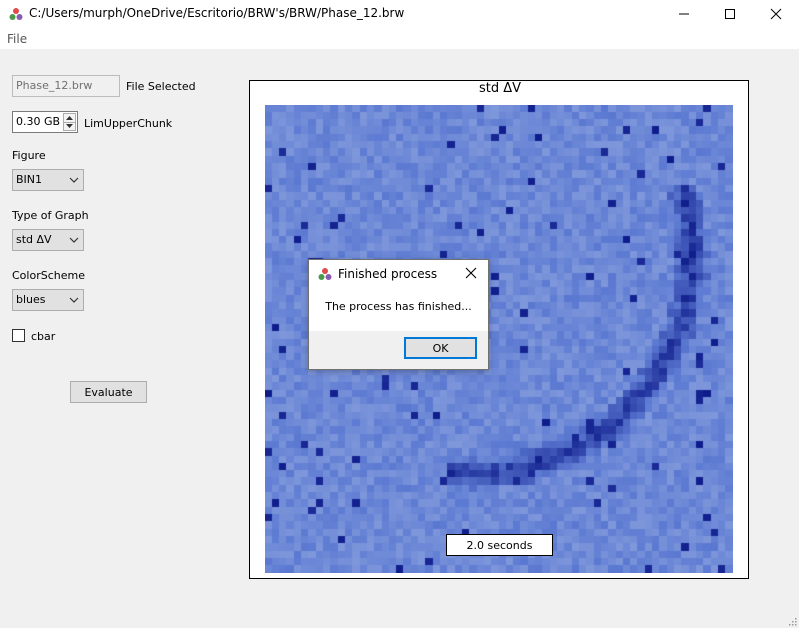 The image size is (799, 628). I want to click on spin-buttons, so click(69, 122).